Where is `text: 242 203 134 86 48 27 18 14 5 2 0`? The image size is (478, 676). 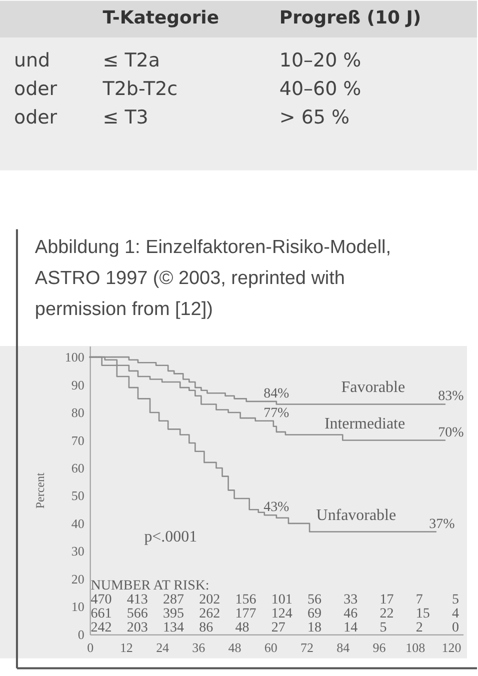 text: 242 203 134 86 48 27 18 14 5 2 0 is located at coordinates (274, 628).